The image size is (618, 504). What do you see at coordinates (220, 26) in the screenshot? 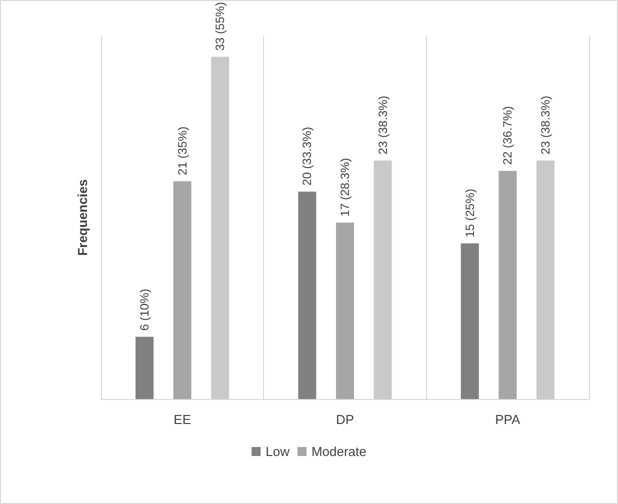
I see `data-label: 33 (55%)` at bounding box center [220, 26].